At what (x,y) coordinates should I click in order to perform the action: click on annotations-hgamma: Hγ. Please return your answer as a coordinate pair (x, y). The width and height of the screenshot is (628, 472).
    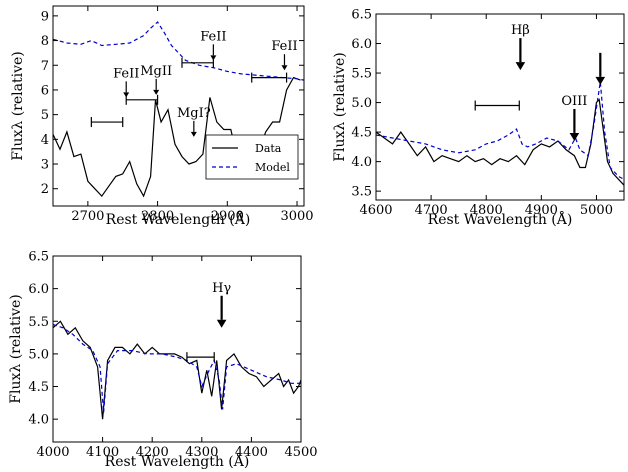
    Looking at the image, I should click on (208, 322).